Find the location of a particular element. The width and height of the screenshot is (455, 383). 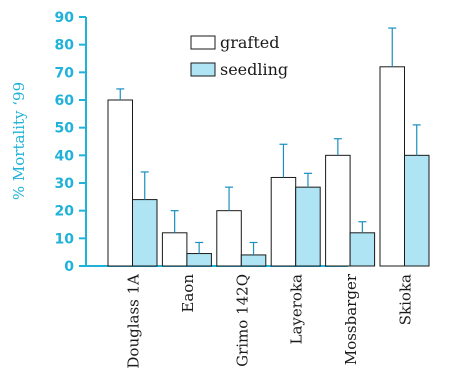

x-tick-label-0: Douglass 1A is located at coordinates (134, 321).